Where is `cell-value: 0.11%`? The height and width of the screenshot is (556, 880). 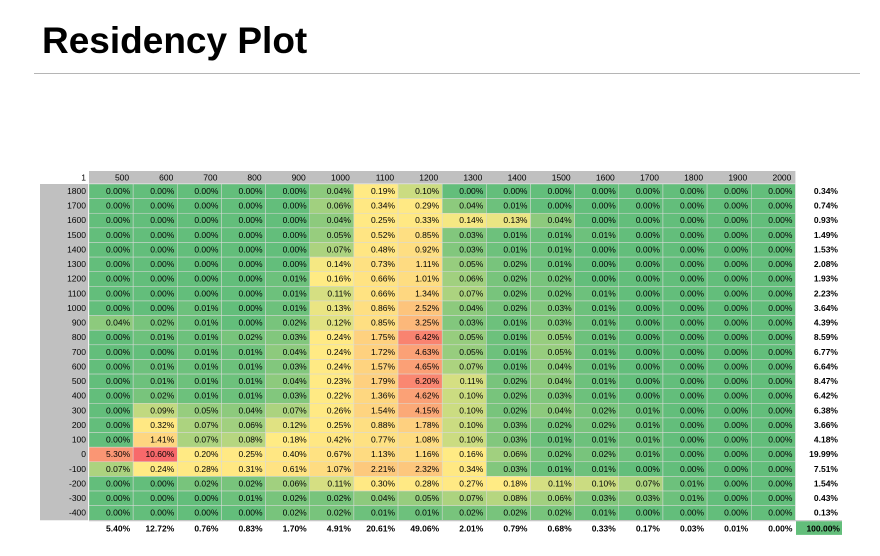 cell-value: 0.11% is located at coordinates (339, 293).